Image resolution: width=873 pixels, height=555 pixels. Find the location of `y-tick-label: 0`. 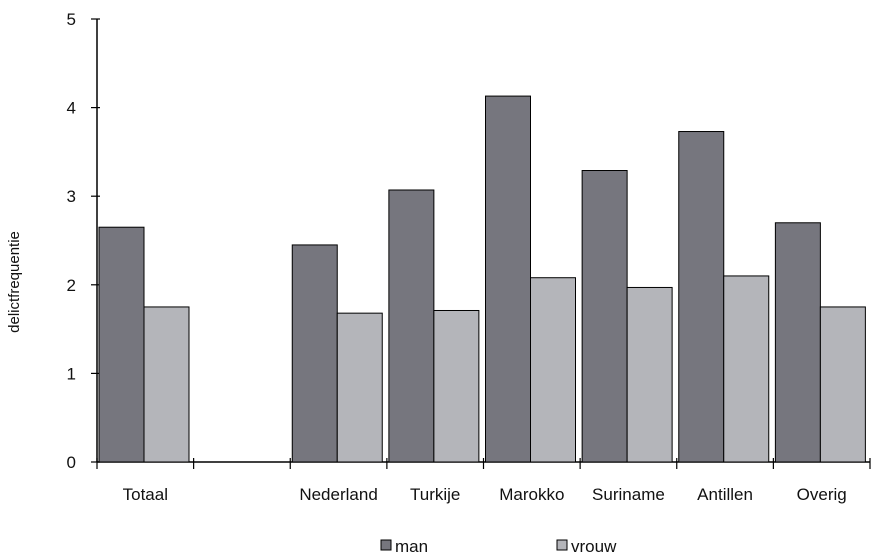

y-tick-label: 0 is located at coordinates (71, 462).